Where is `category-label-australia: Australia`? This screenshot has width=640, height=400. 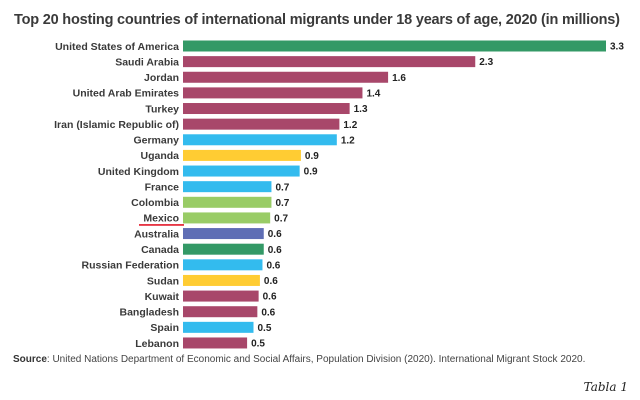
category-label-australia: Australia is located at coordinates (156, 234).